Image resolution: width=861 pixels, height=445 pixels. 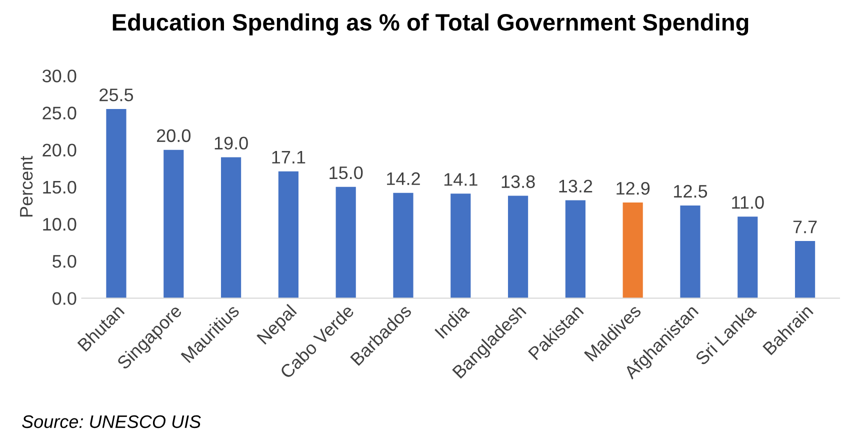 I want to click on y-axis-title: Percent, so click(x=26, y=186).